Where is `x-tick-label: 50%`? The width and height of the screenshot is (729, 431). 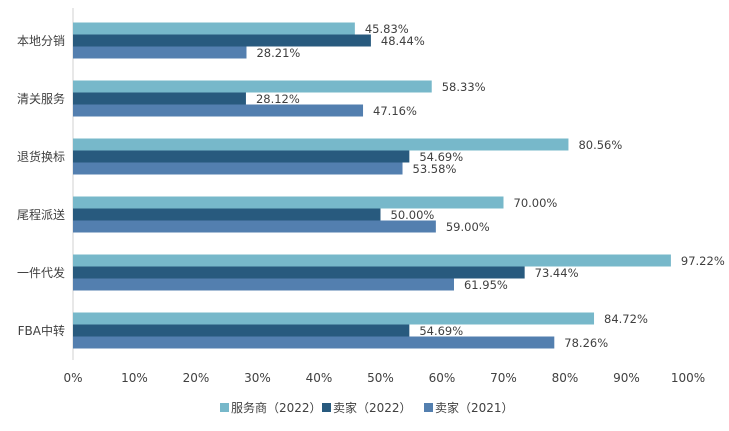
x-tick-label: 50% is located at coordinates (380, 378).